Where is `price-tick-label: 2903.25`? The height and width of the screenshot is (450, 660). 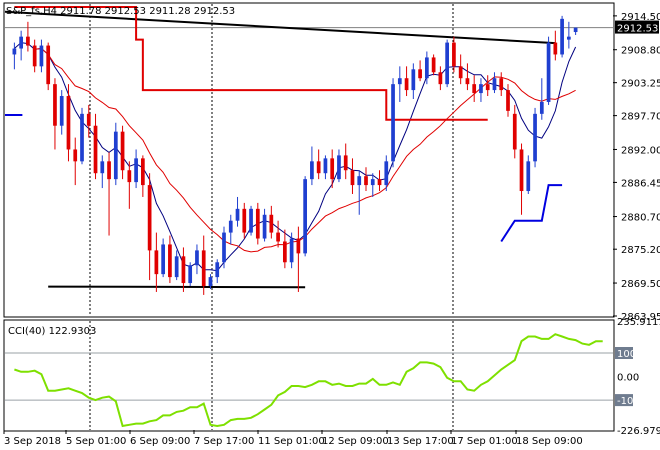 price-tick-label: 2903.25 is located at coordinates (640, 84).